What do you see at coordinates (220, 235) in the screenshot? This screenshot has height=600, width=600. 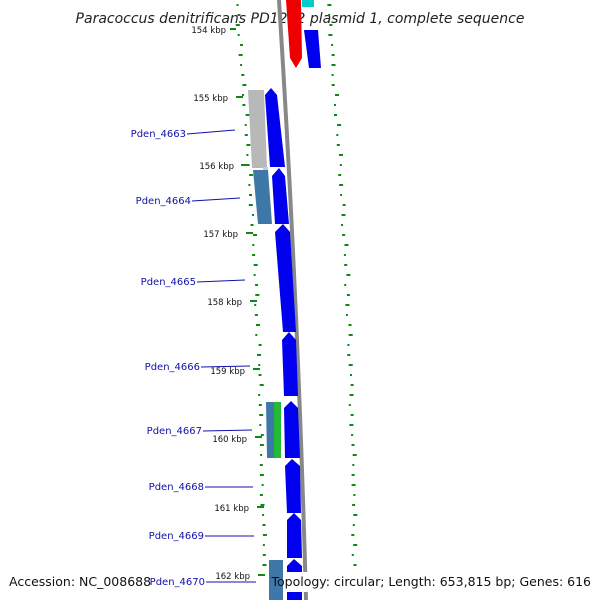 I see `tick-label: 157 kbp` at bounding box center [220, 235].